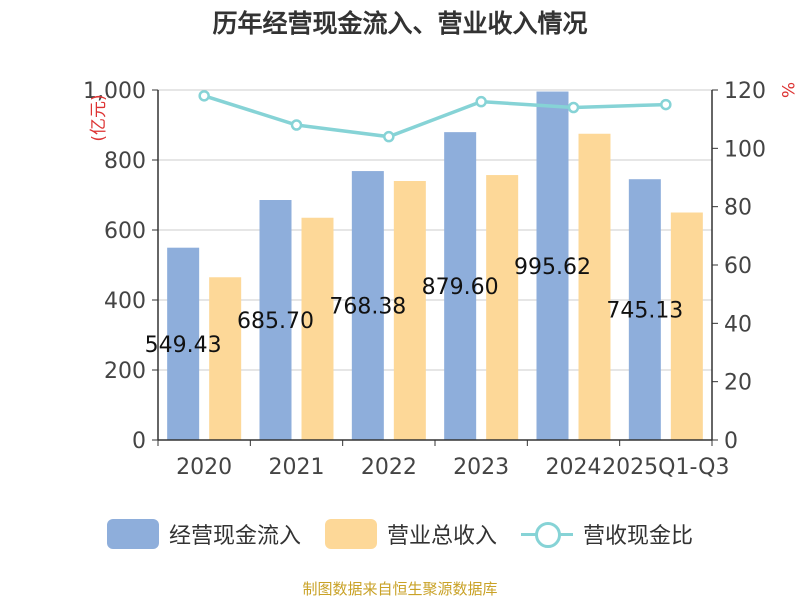 This screenshot has height=600, width=800. I want to click on y-right-tick-label: 40, so click(738, 324).